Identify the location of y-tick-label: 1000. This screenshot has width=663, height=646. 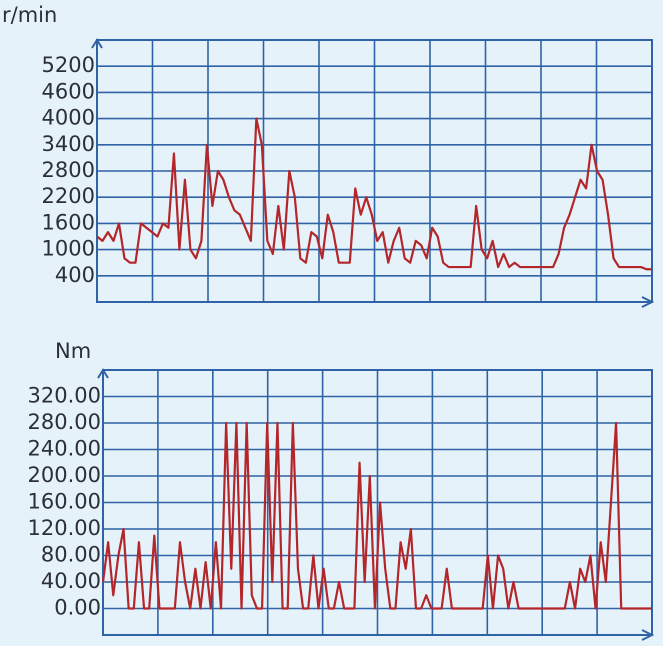
(68, 249).